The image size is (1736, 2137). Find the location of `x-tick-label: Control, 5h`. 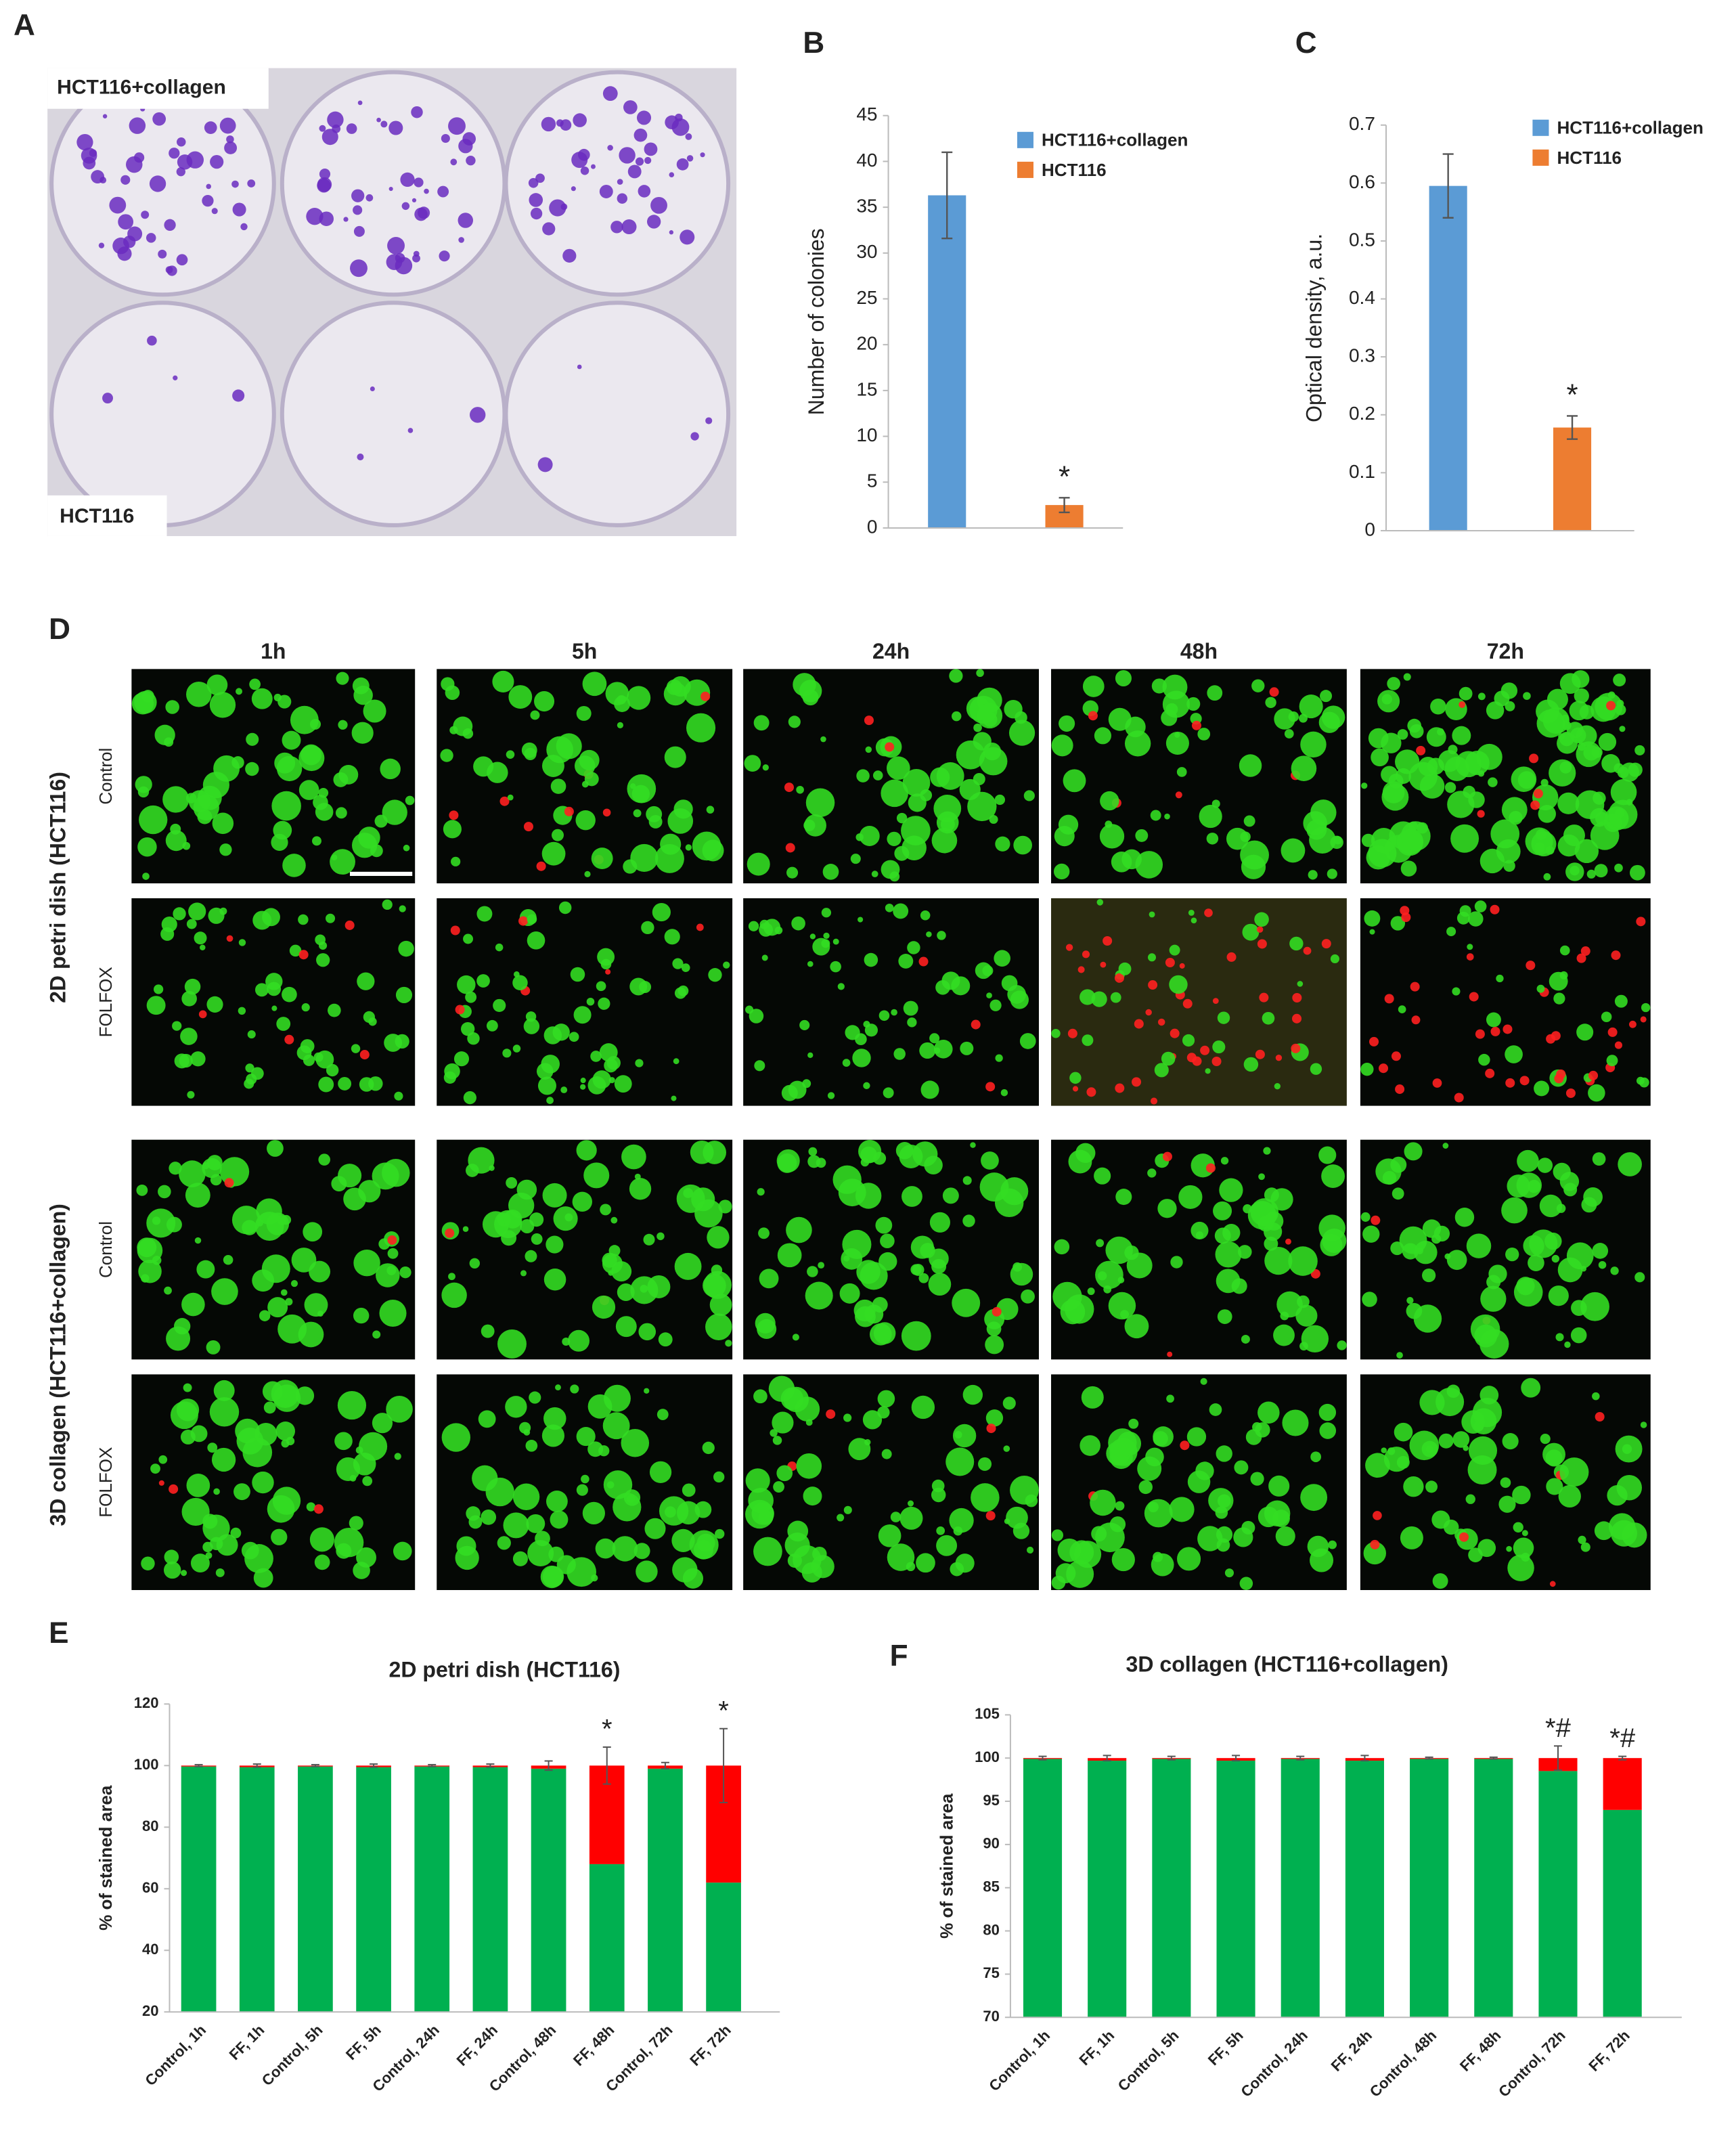

x-tick-label: Control, 5h is located at coordinates (292, 2055).